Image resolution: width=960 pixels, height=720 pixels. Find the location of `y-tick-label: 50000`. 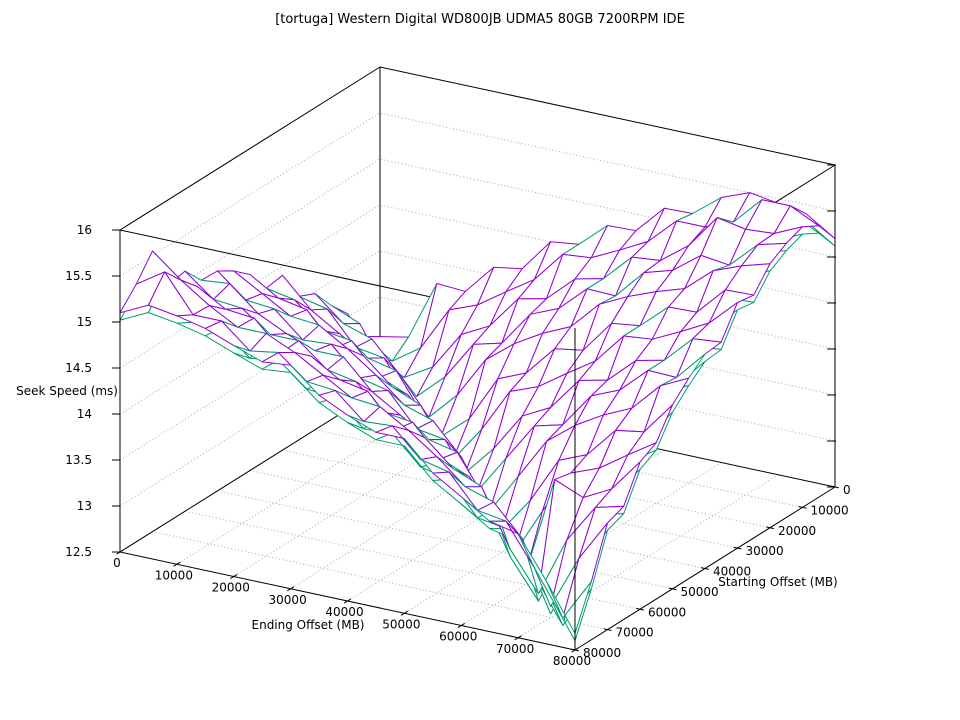

y-tick-label: 50000 is located at coordinates (700, 592).